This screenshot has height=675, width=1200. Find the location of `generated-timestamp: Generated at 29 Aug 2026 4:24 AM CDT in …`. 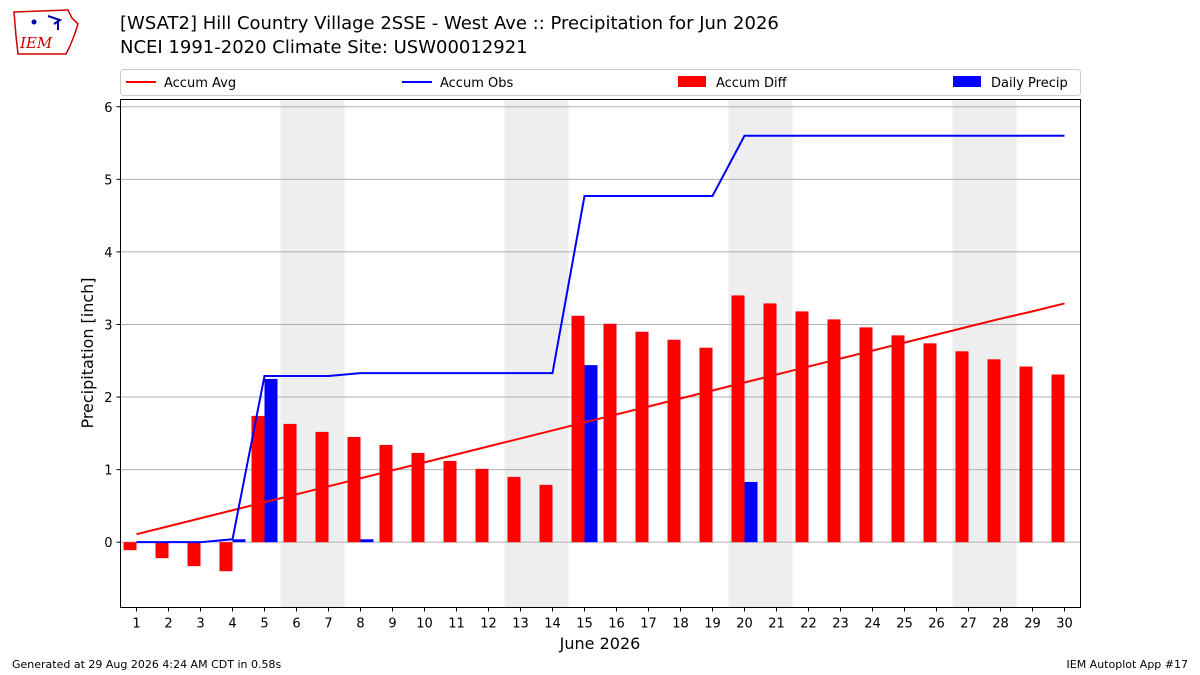

generated-timestamp: Generated at 29 Aug 2026 4:24 AM CDT in … is located at coordinates (147, 664).